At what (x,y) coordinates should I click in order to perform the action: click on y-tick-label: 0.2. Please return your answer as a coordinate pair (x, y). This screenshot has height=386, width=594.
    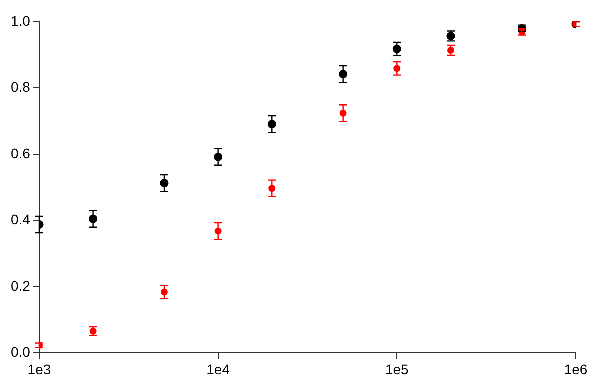
    Looking at the image, I should click on (20, 286).